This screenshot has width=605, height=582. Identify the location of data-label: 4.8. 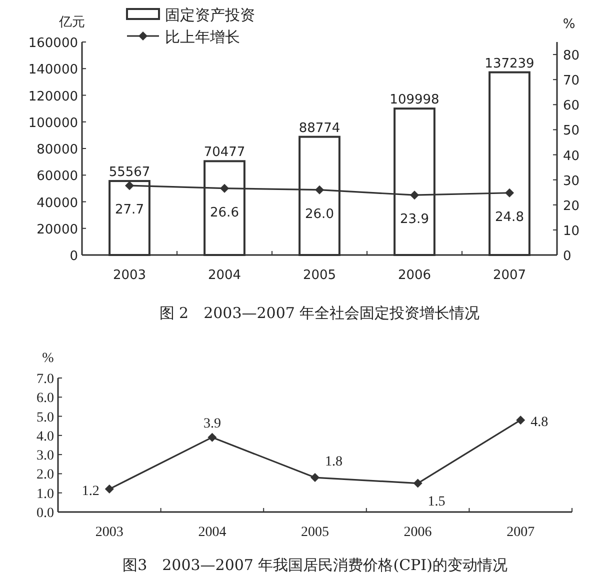
(539, 422).